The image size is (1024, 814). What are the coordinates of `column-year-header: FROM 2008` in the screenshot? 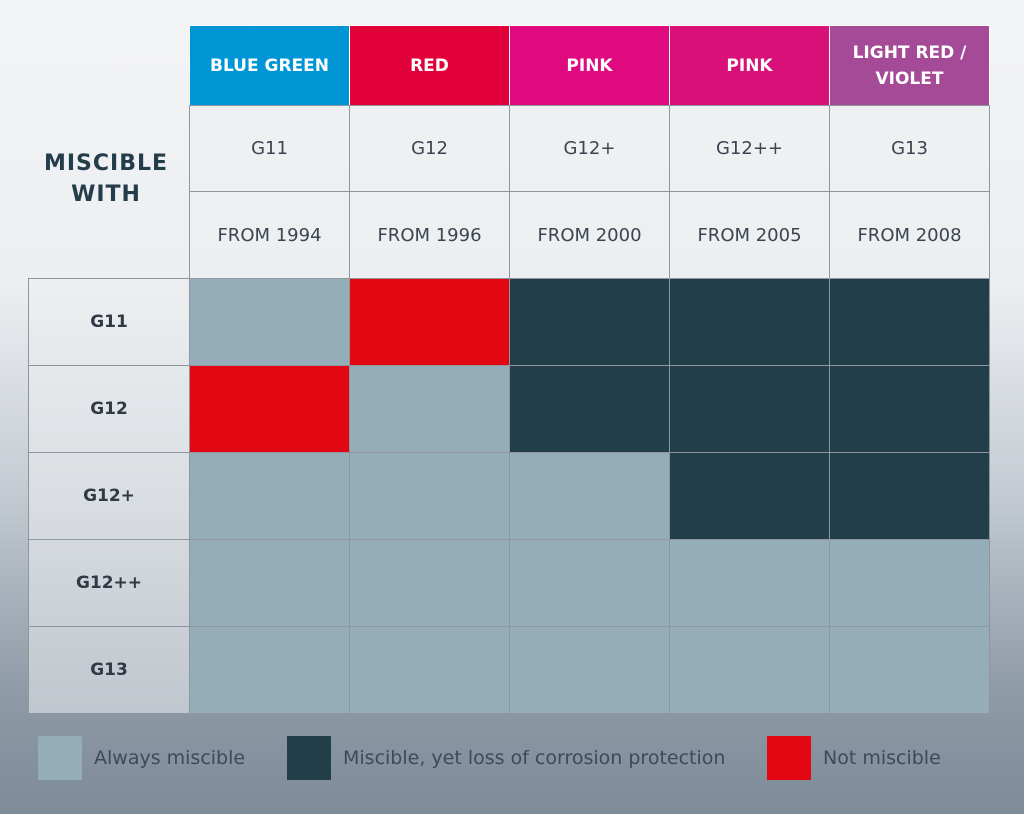 It's located at (909, 235).